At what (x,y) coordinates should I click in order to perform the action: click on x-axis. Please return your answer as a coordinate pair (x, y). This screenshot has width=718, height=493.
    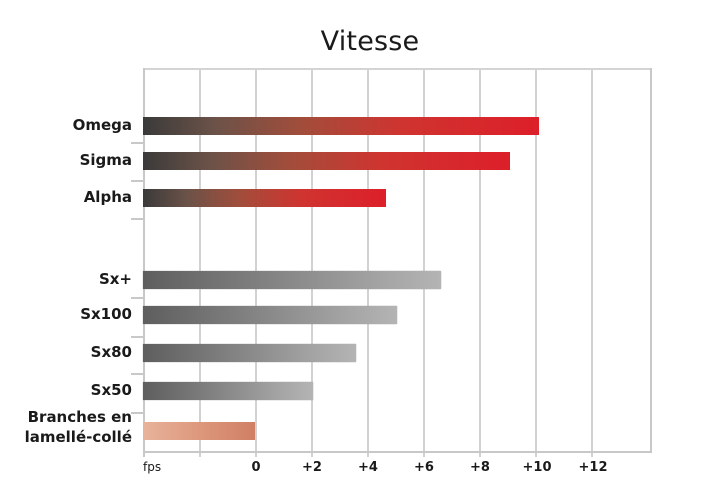
    Looking at the image, I should click on (397, 452).